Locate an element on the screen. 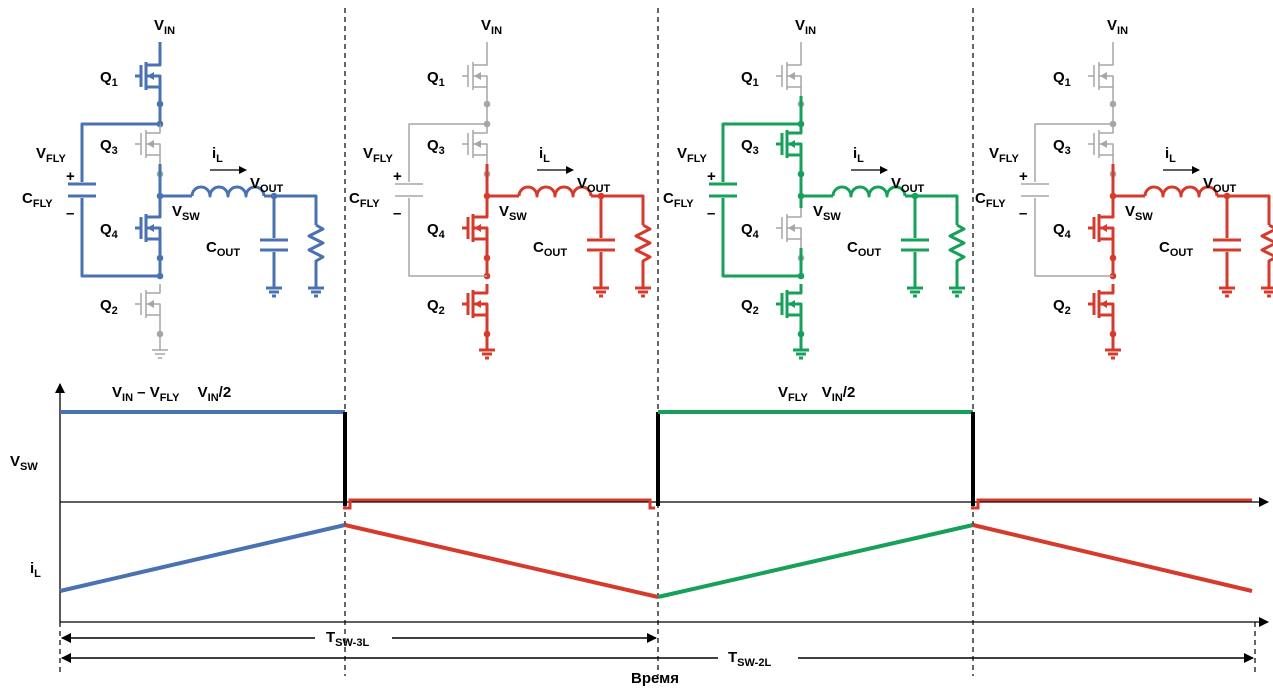  circuit-phase-3: VIN Q1 Q3 Q4 Q2 VFLY CFLY + – iL VOUT VSW COUT is located at coordinates (814, 188).